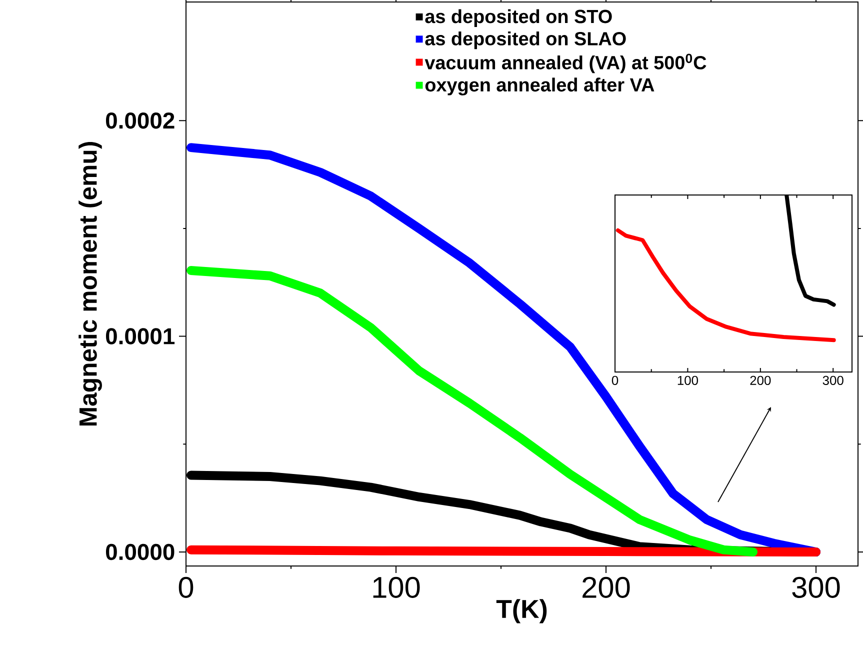  What do you see at coordinates (140, 336) in the screenshot?
I see `y-tick-label: 0.0001` at bounding box center [140, 336].